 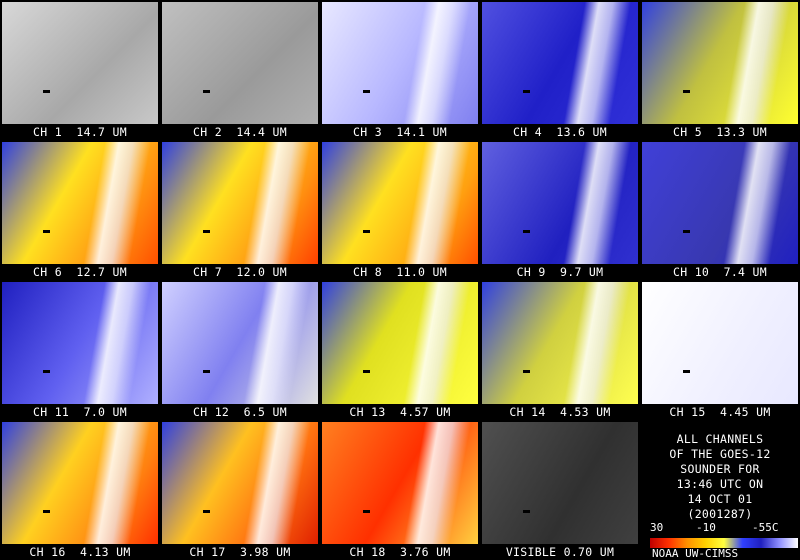 I want to click on channel-label: CH 15 4.45 UM, so click(x=720, y=412).